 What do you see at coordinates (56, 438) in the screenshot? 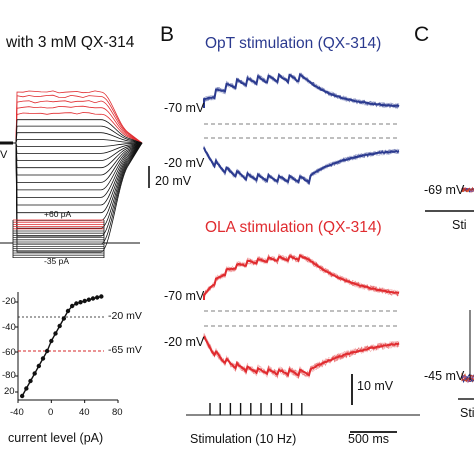
I see `iv-x-axis-label: current level (pA)` at bounding box center [56, 438].